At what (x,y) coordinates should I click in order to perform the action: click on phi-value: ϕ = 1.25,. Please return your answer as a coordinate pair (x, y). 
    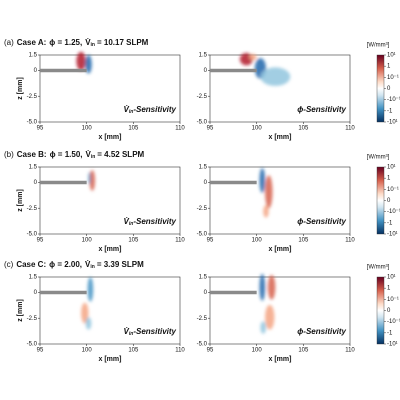
    Looking at the image, I should click on (65, 42).